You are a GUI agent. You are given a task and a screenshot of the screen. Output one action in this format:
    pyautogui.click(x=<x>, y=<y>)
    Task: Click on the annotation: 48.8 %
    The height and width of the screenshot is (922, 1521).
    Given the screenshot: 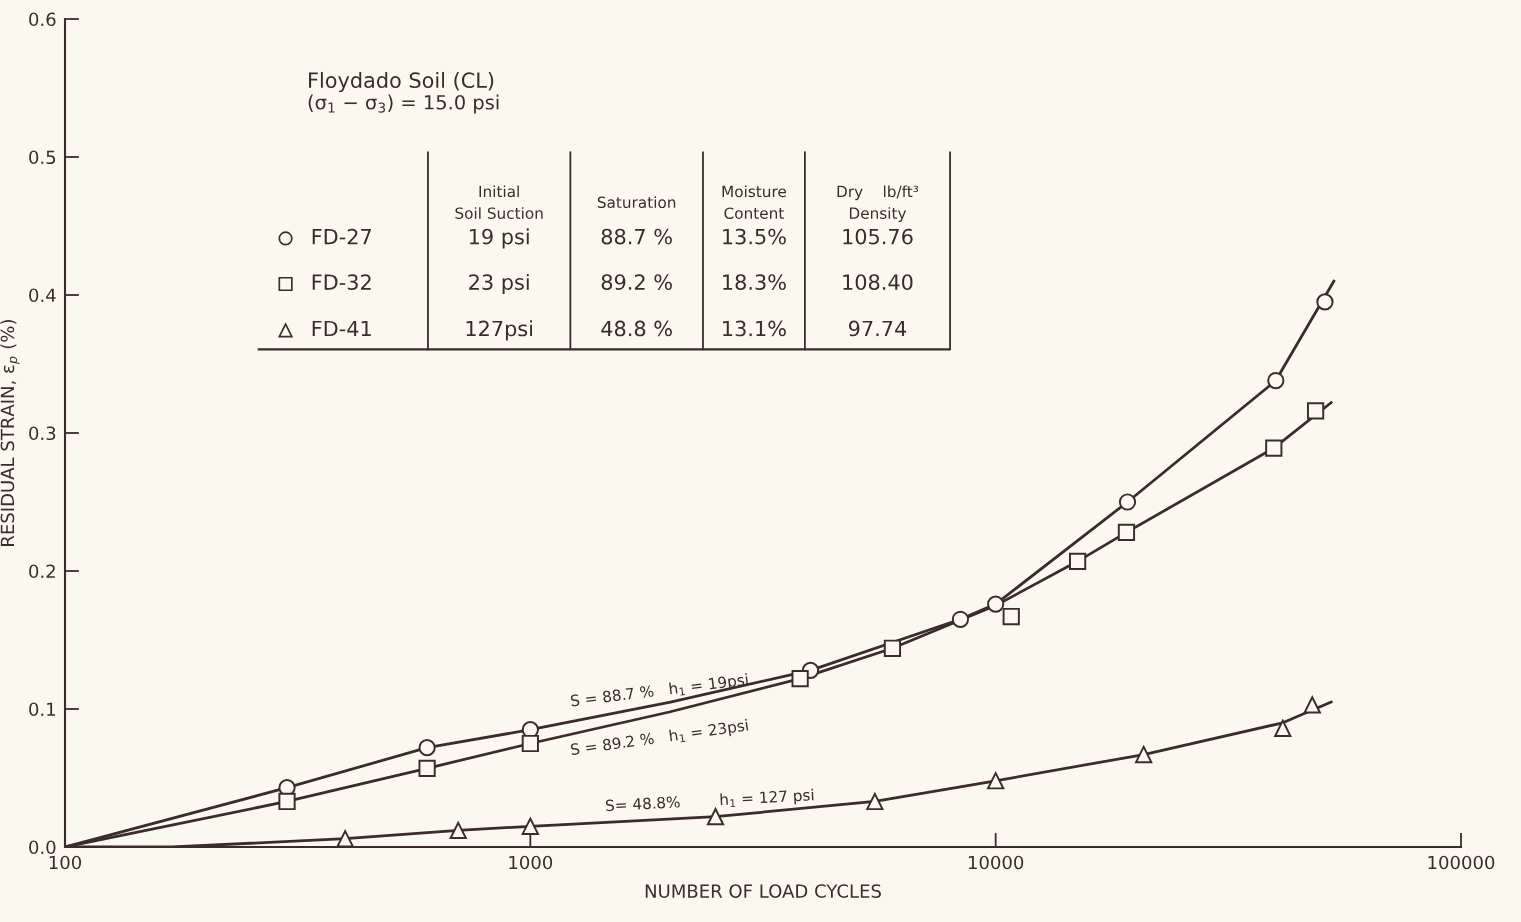 What is the action you would take?
    pyautogui.click(x=636, y=328)
    